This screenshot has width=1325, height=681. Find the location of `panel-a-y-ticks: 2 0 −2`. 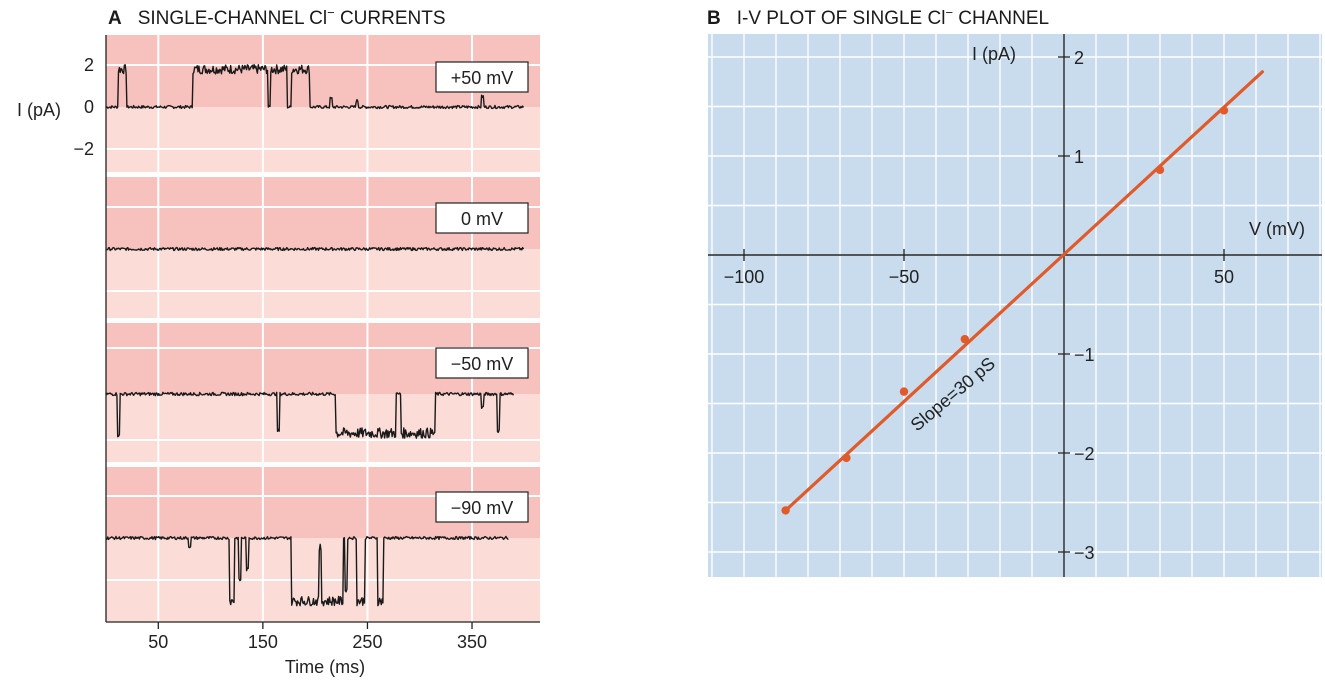

panel-a-y-ticks: 2 0 −2 is located at coordinates (83, 107).